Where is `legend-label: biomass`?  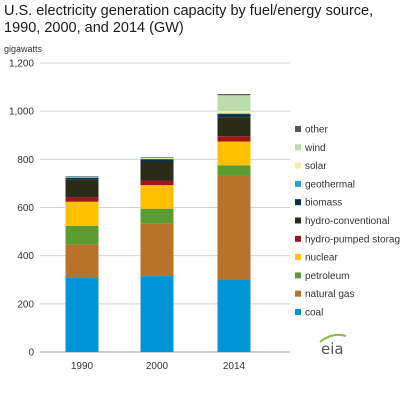 legend-label: biomass is located at coordinates (323, 203).